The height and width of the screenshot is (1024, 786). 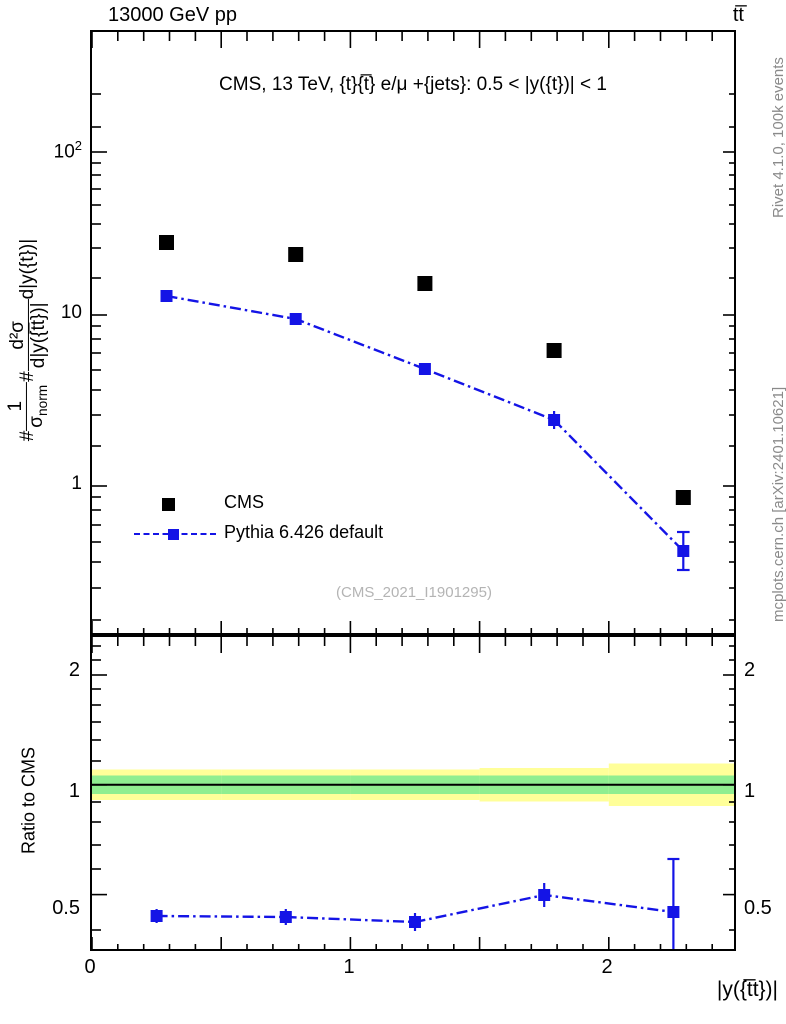 I want to click on y-axis-ticks-right, so click(x=728, y=357).